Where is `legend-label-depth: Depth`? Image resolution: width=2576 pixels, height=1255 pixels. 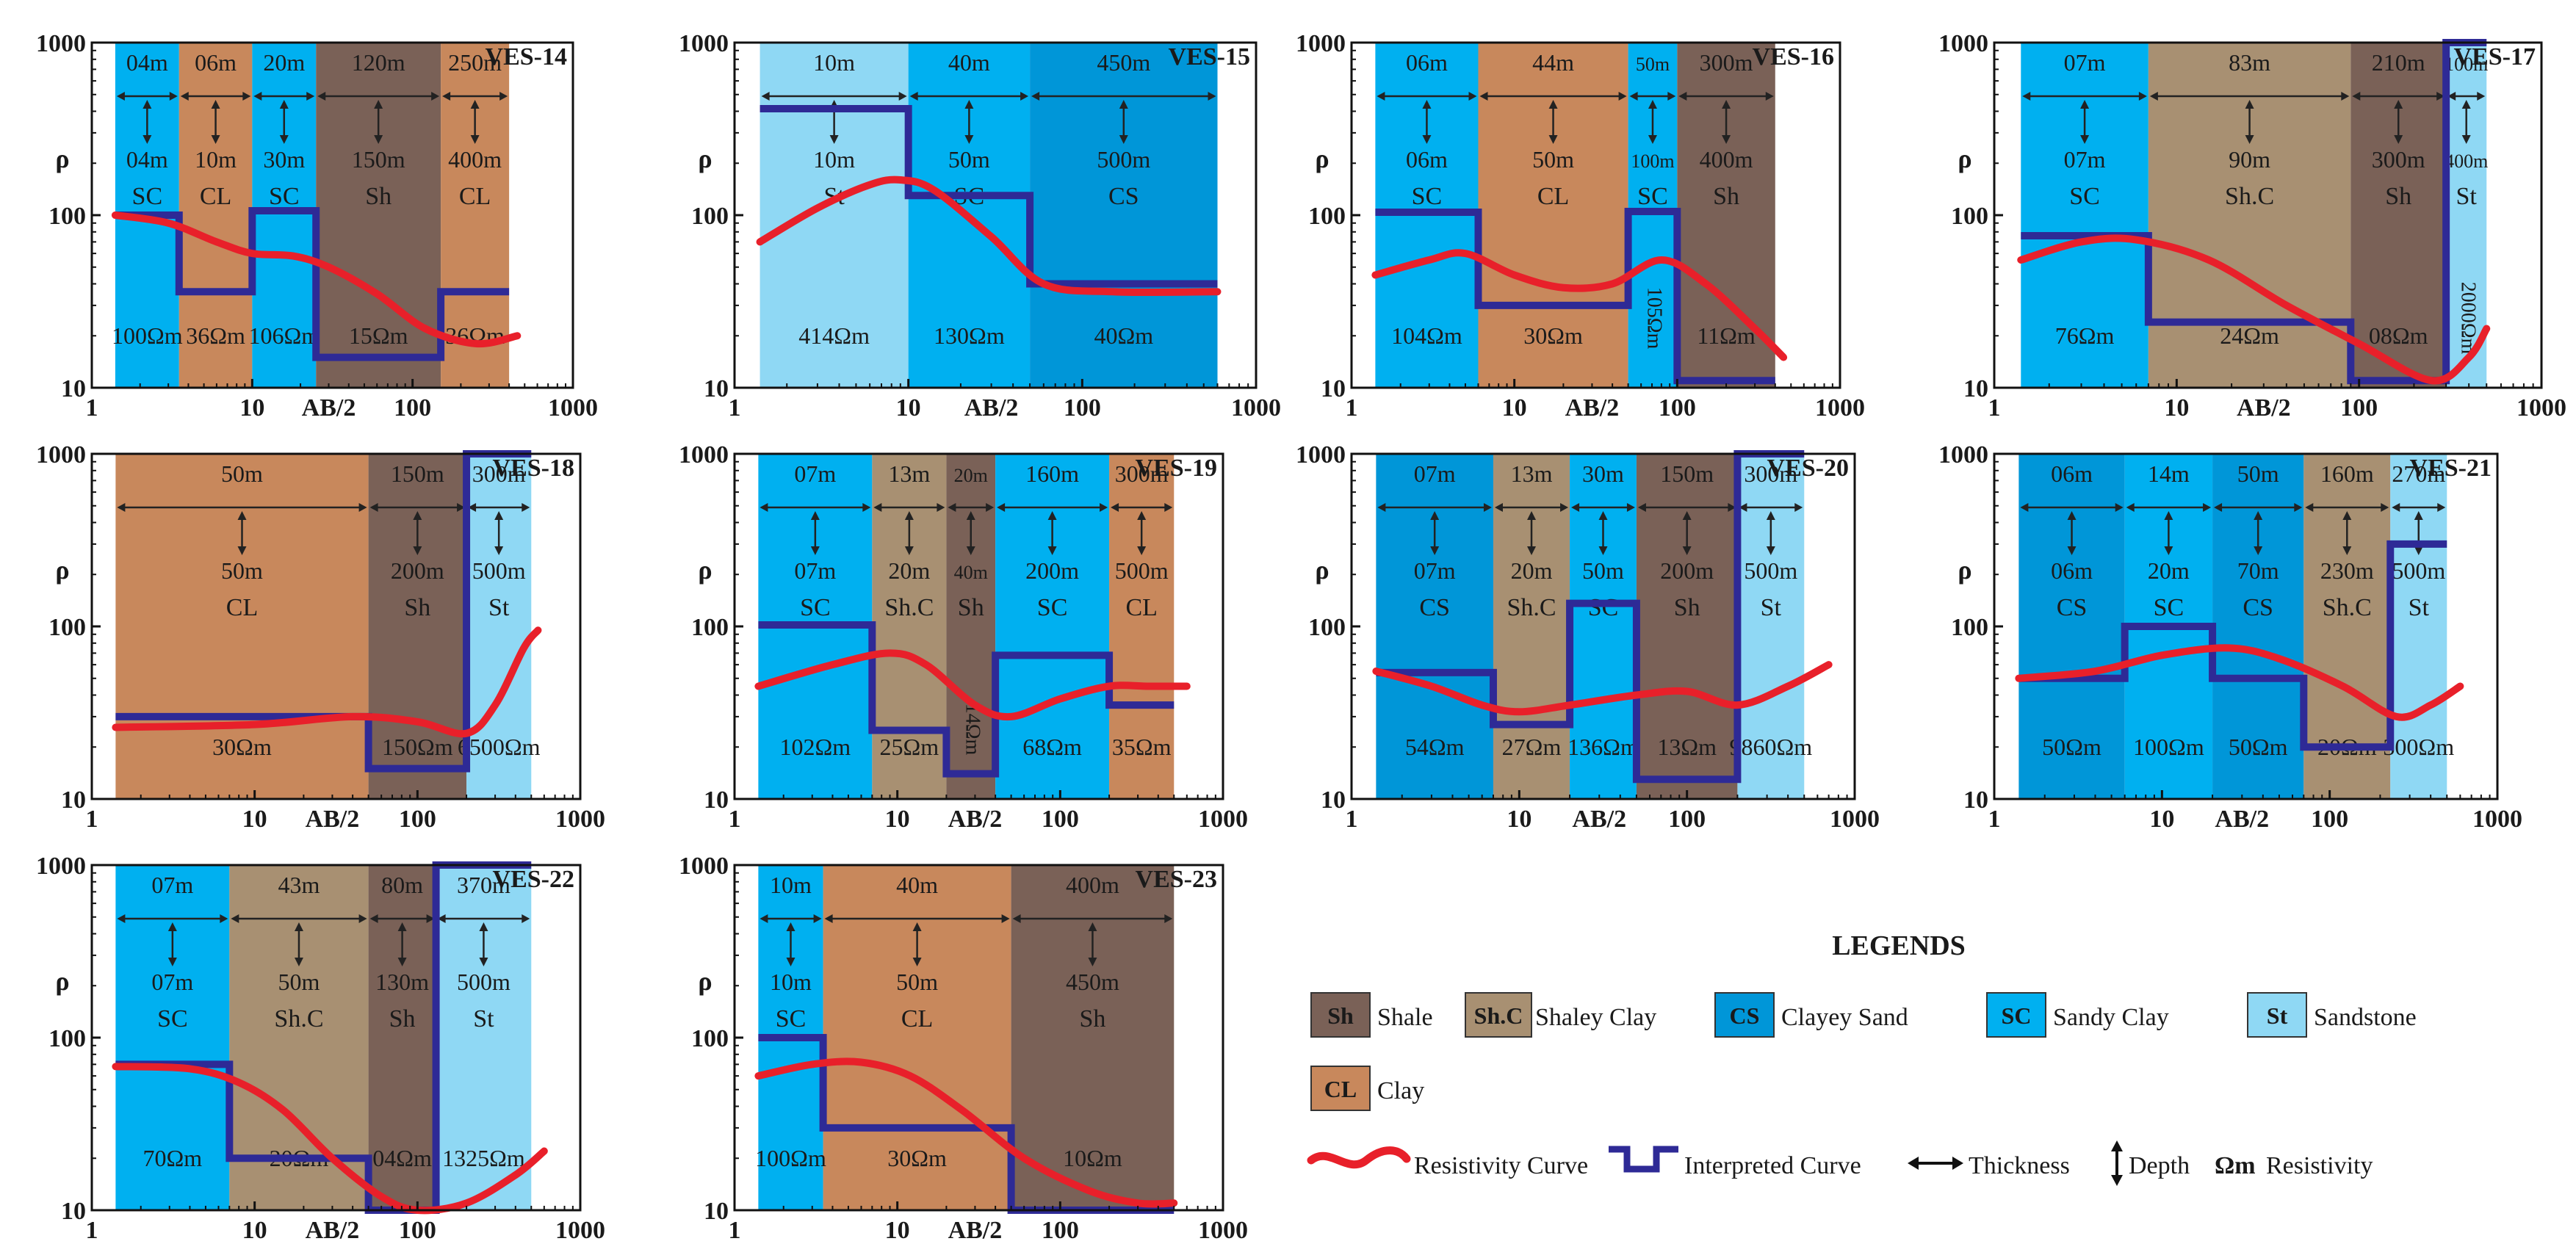
legend-label-depth: Depth is located at coordinates (2159, 1165).